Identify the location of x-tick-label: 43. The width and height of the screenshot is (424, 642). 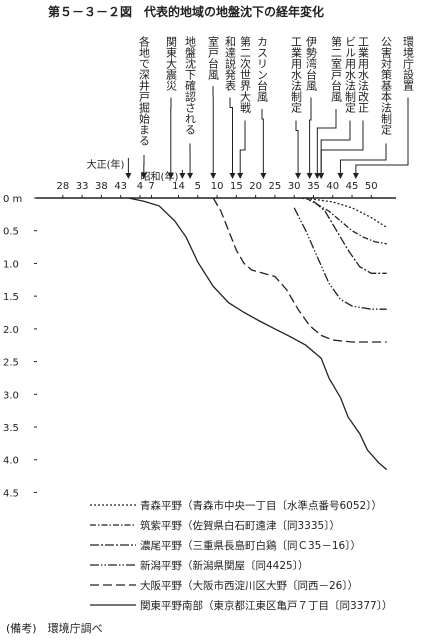
(120, 186).